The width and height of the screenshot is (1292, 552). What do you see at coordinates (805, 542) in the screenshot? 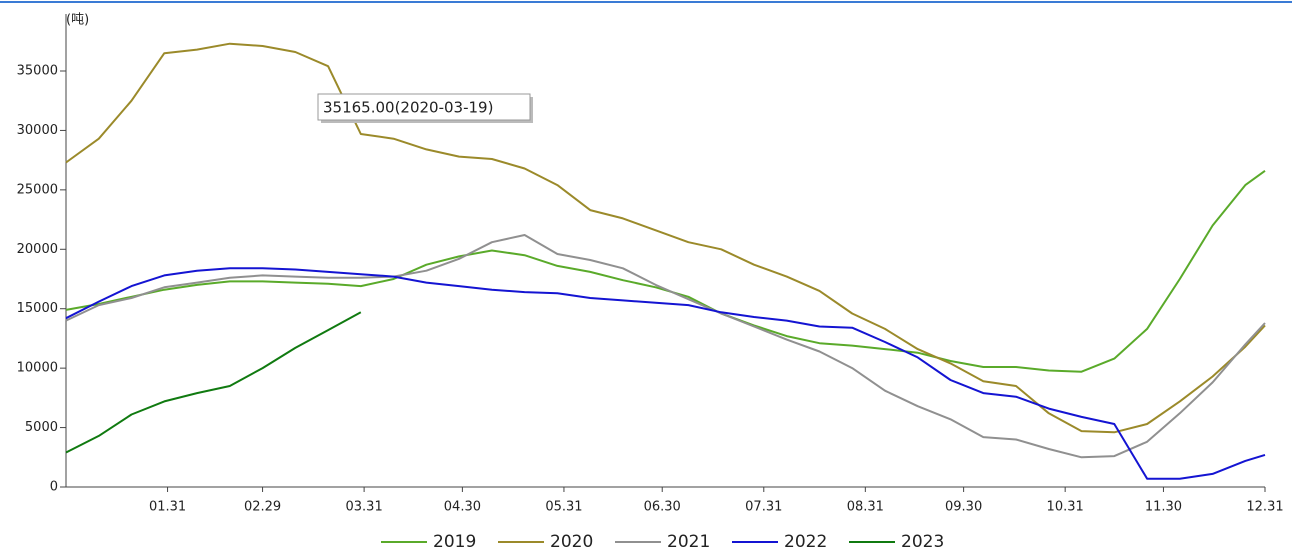
I see `legend-label: 2022` at bounding box center [805, 542].